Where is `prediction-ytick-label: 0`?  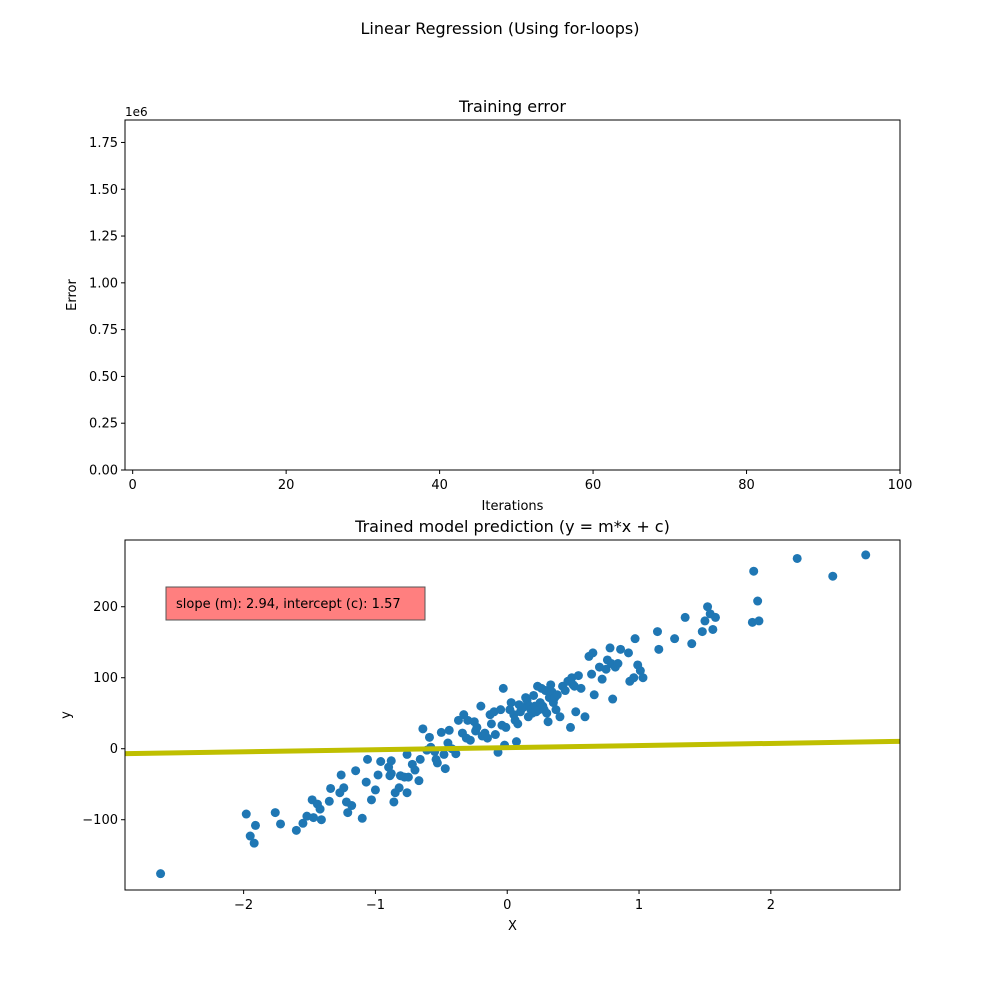
prediction-ytick-label: 0 is located at coordinates (114, 749).